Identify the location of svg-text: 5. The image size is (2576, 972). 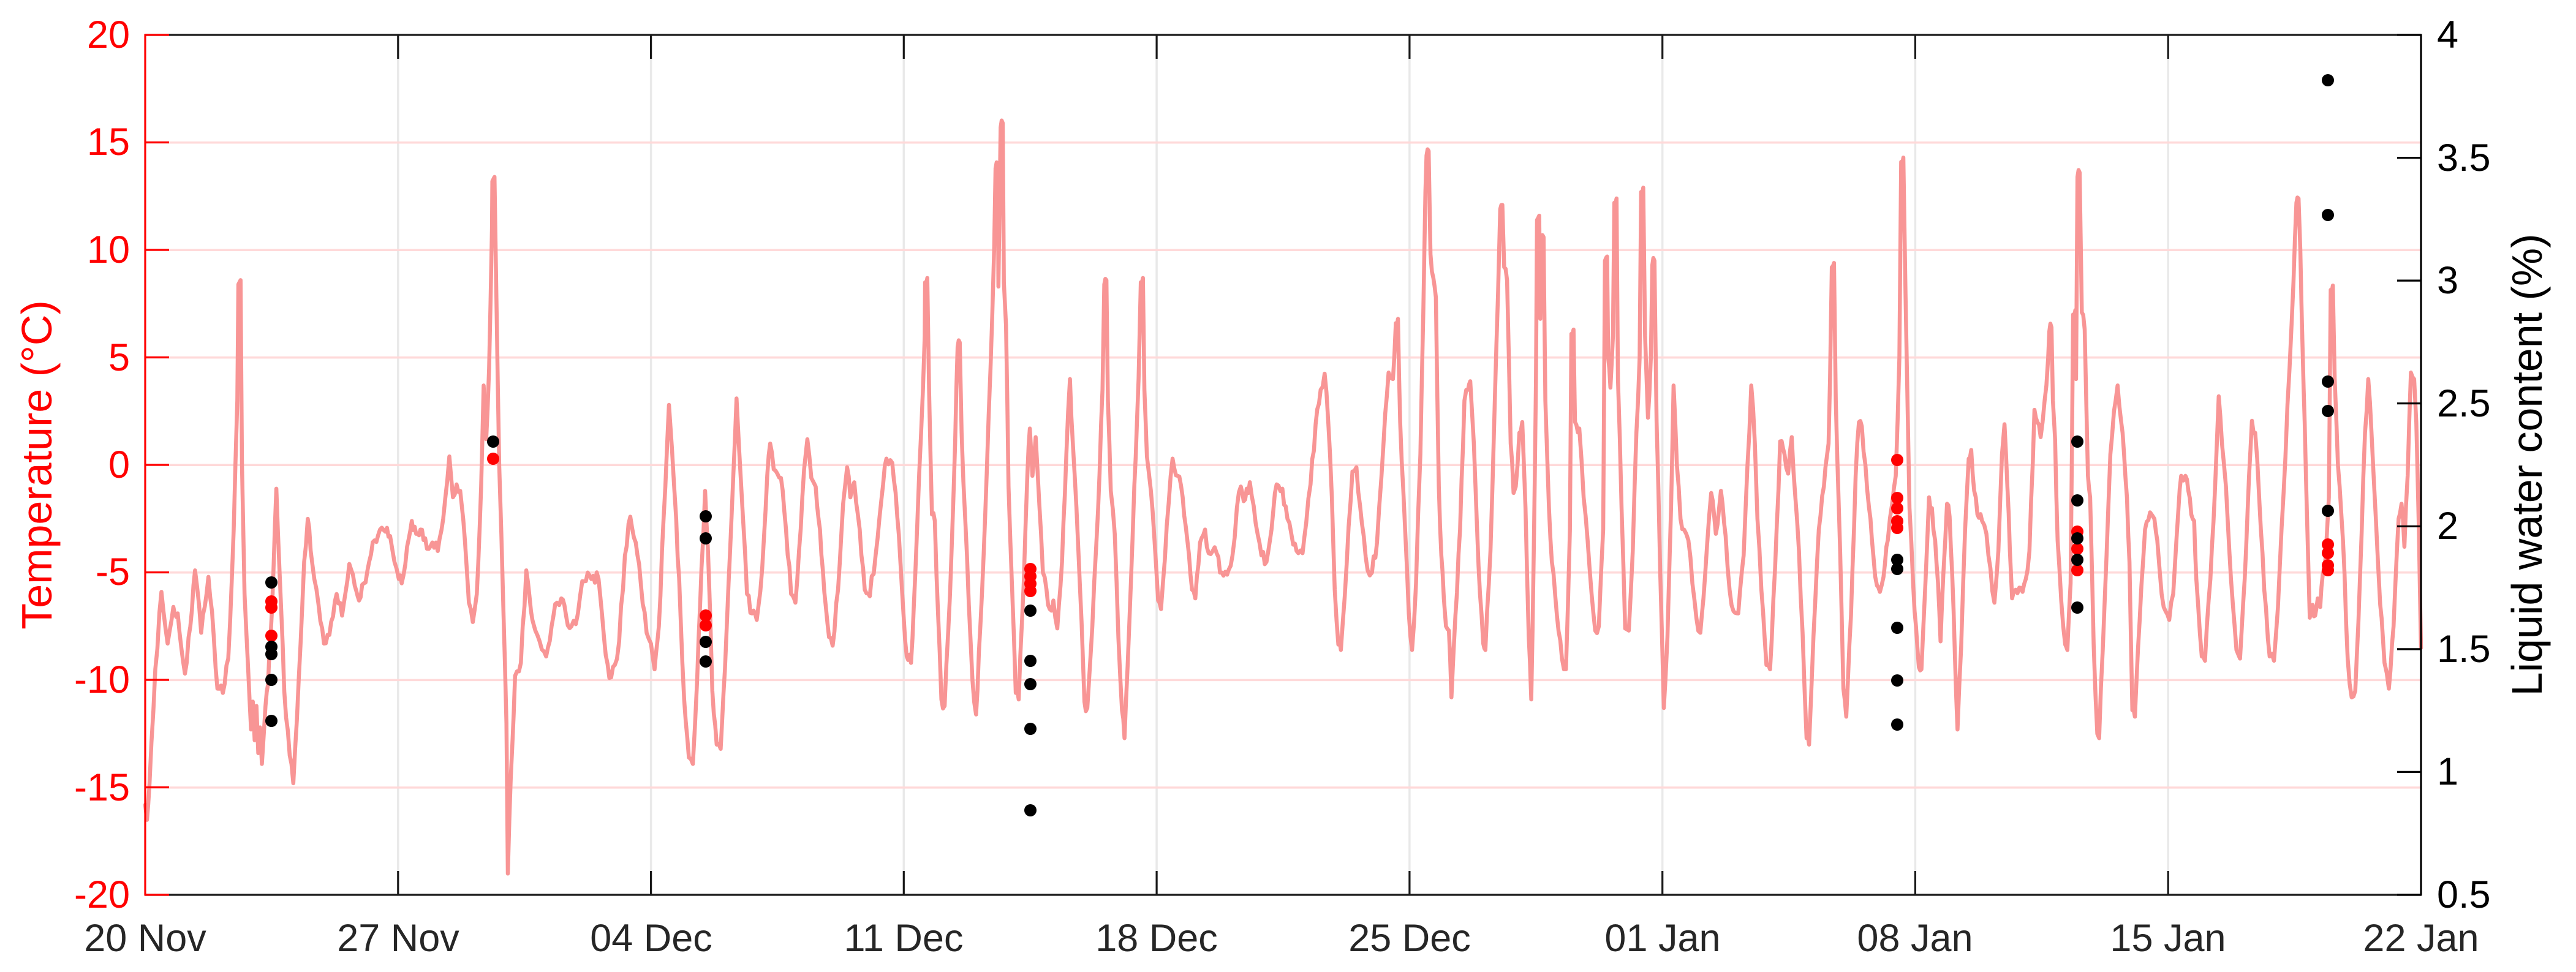
(119, 357).